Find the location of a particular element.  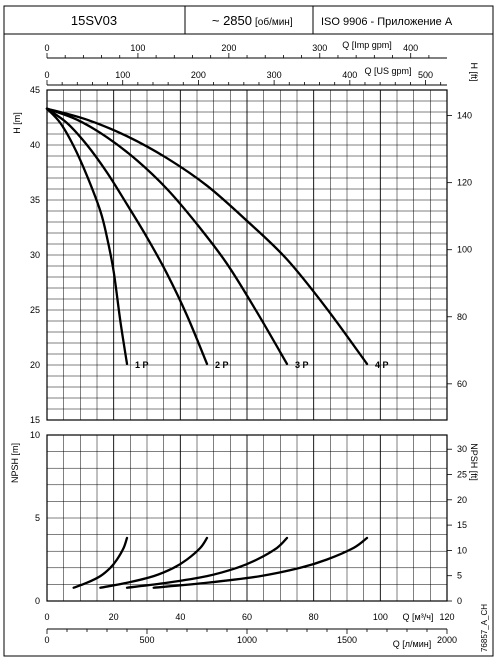

top-axis-imp-tick-label: 400 is located at coordinates (410, 48).